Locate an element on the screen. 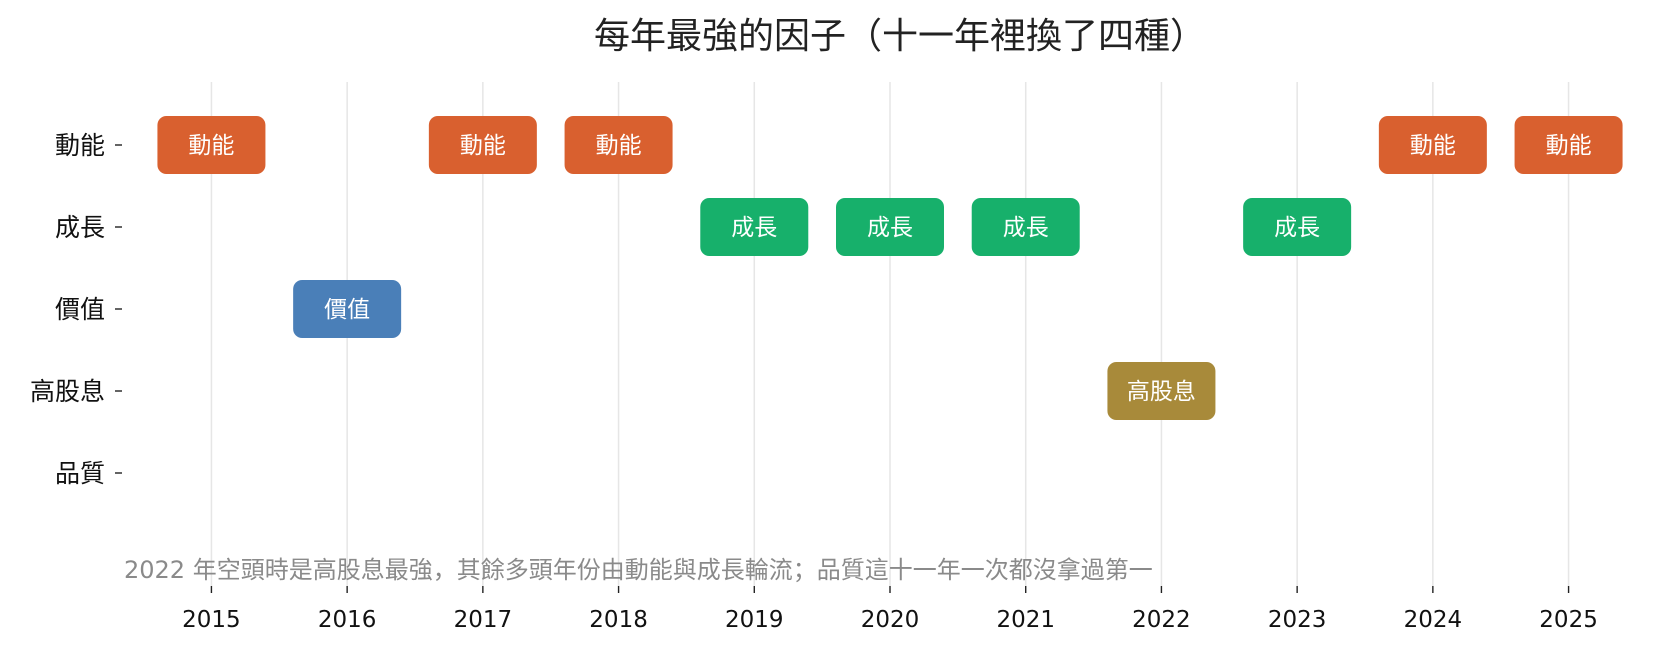 This screenshot has width=1665, height=646. x-tick-label: 2020 is located at coordinates (890, 620).